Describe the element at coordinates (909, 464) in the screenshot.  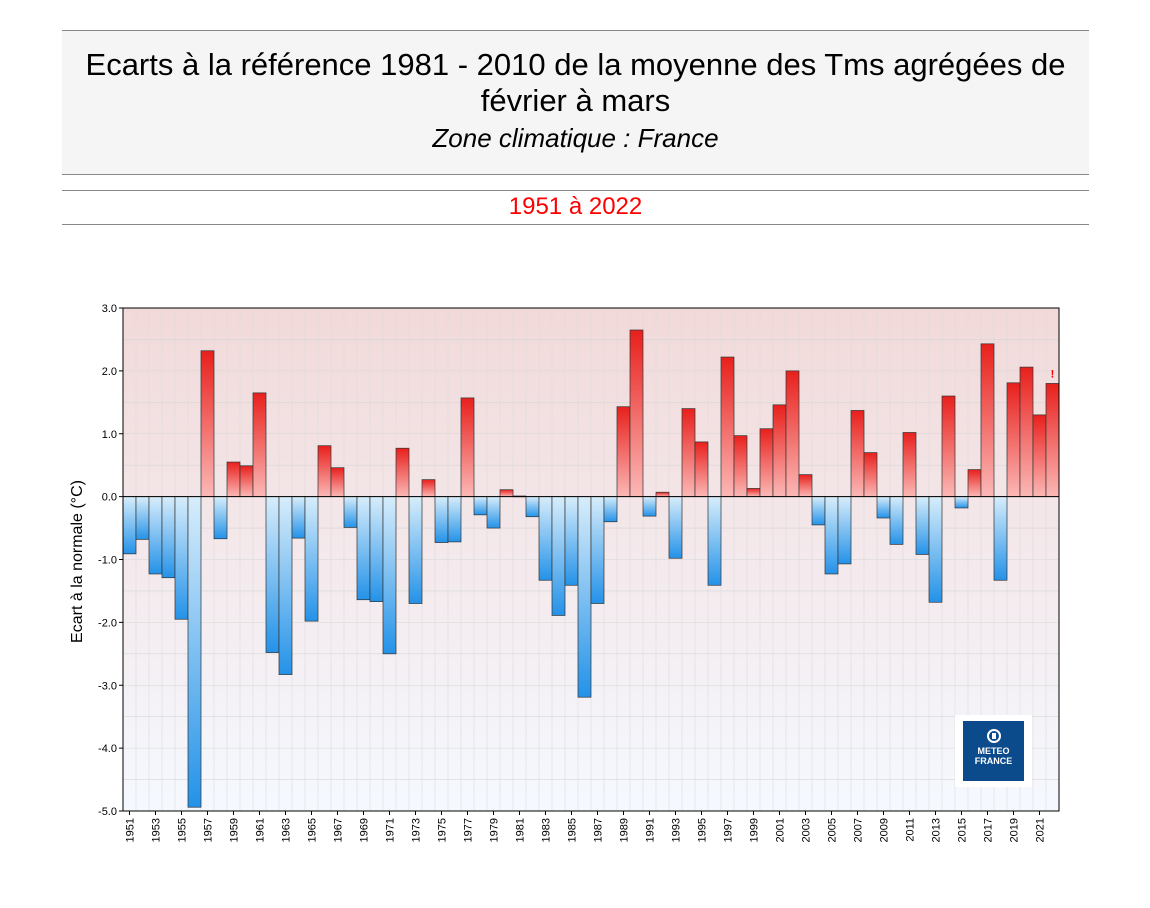
I see `bar-2011` at that location.